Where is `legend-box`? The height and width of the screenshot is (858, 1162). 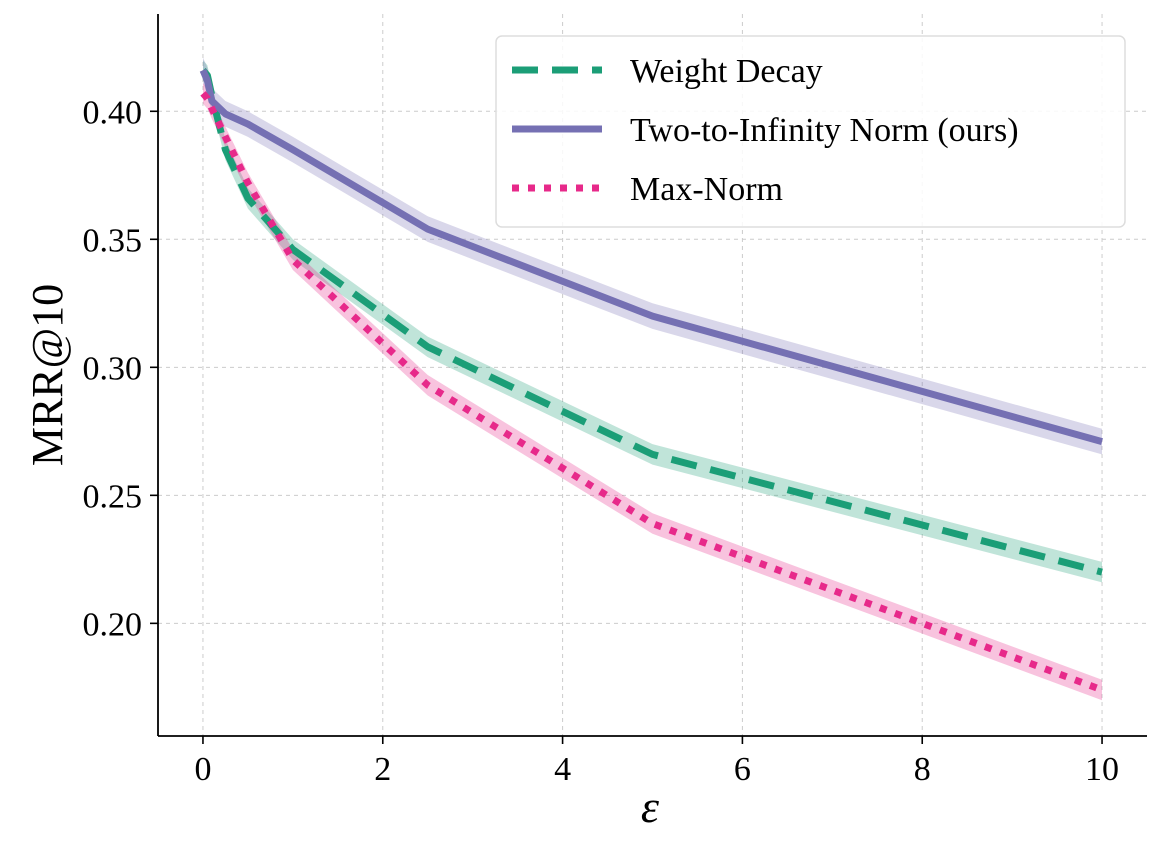 legend-box is located at coordinates (810, 131).